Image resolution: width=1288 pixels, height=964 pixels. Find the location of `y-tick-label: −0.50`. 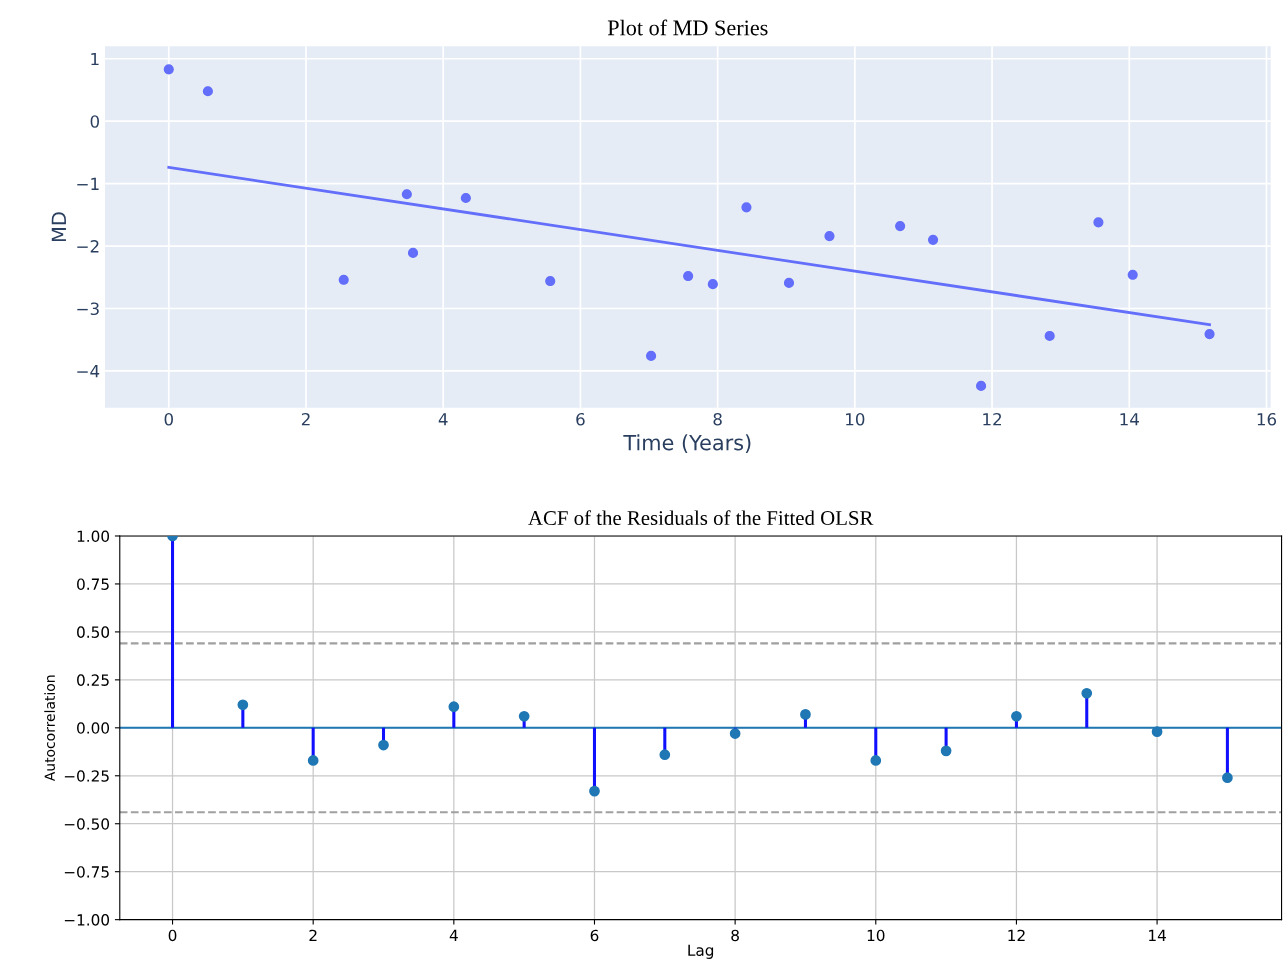

y-tick-label: −0.50 is located at coordinates (87, 824).